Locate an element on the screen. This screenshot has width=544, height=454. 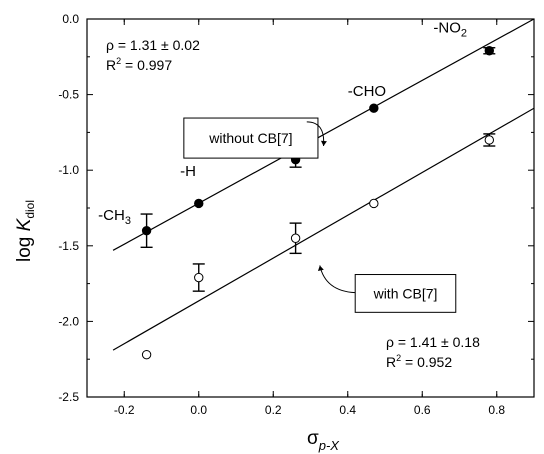
stats-r2-2: R2 = 0.952 is located at coordinates (419, 361).